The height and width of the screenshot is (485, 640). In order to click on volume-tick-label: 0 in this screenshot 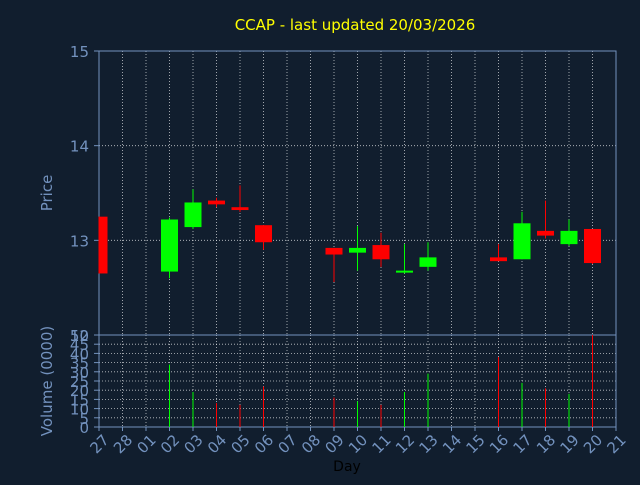, I will do `click(84, 428)`.